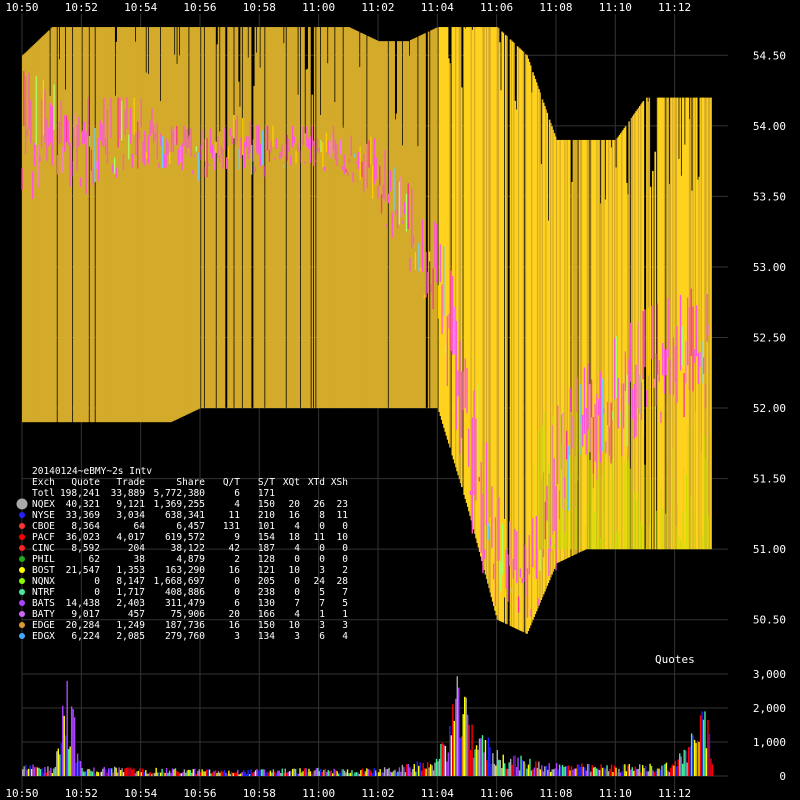 The width and height of the screenshot is (800, 800). Describe the element at coordinates (43, 537) in the screenshot. I see `table-exch-cell: PACF` at that location.